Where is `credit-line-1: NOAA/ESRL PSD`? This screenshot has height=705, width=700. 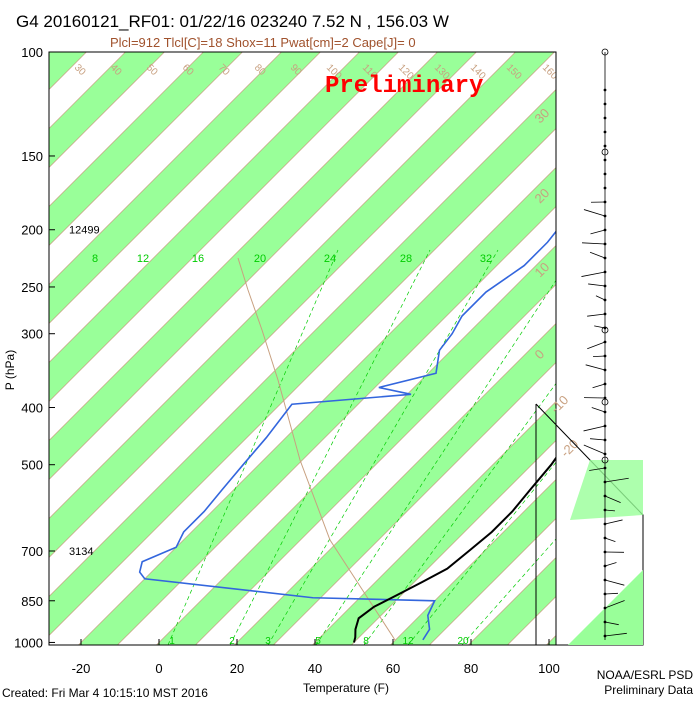 credit-line-1: NOAA/ESRL PSD is located at coordinates (645, 675).